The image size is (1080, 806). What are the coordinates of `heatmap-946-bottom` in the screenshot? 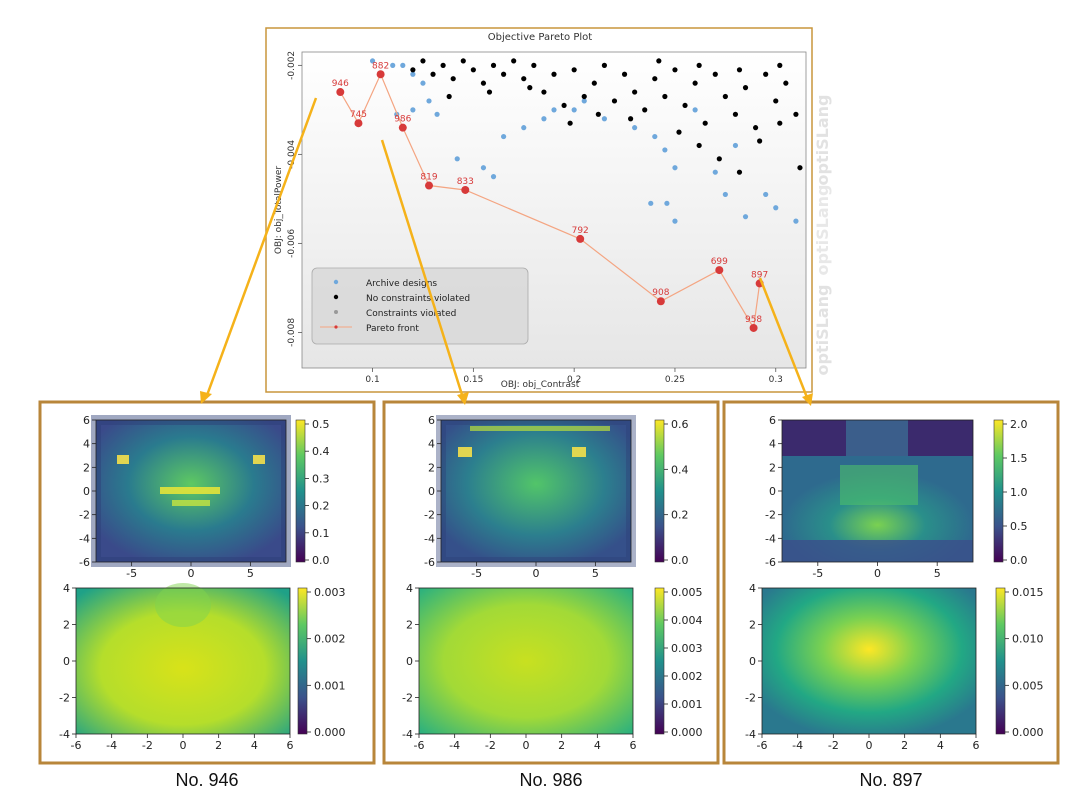 It's located at (183, 658).